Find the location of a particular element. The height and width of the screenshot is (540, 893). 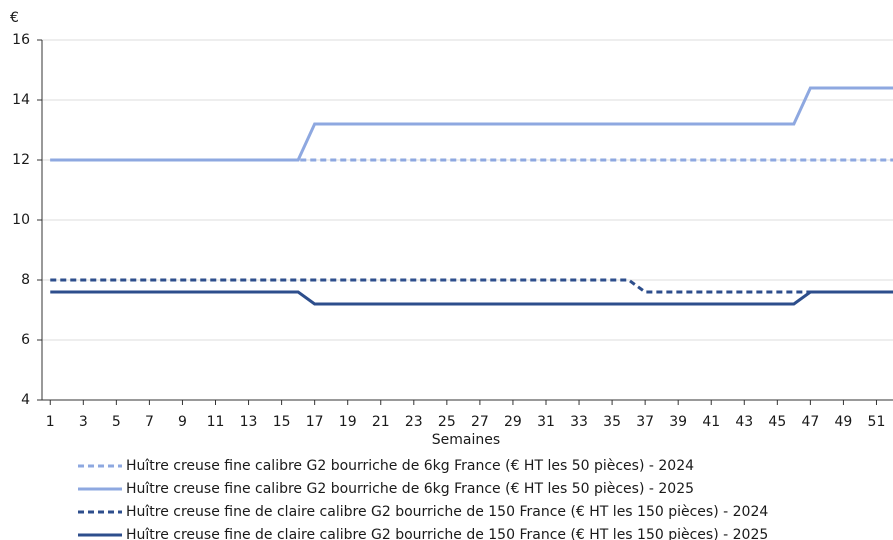

x-tick-label: 41 is located at coordinates (711, 422).